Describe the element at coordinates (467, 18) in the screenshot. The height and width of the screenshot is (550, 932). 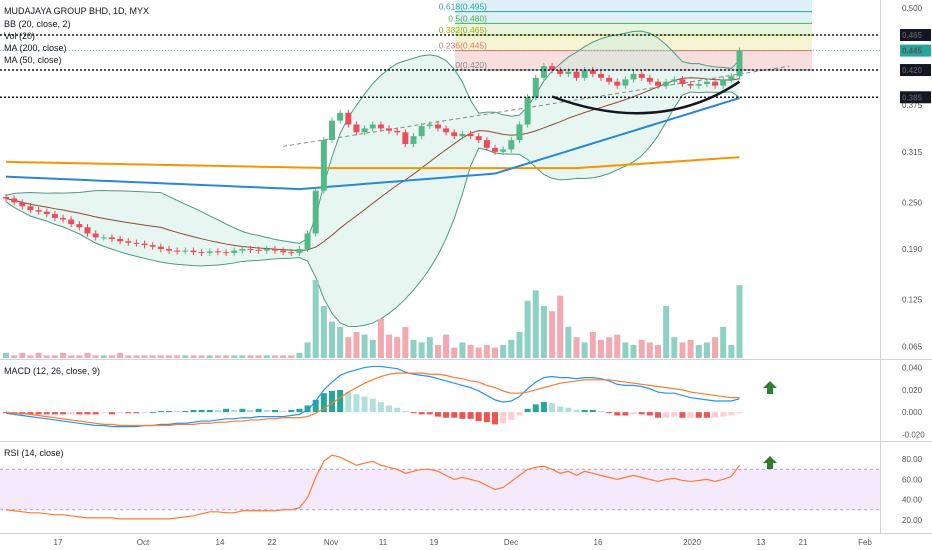
I see `fib-label: 0.5(0.480)` at that location.